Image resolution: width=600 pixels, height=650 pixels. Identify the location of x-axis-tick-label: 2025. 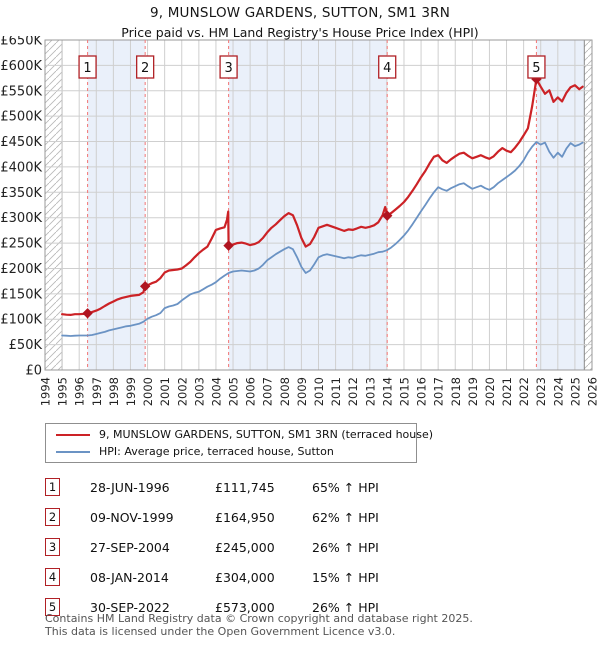
(575, 391).